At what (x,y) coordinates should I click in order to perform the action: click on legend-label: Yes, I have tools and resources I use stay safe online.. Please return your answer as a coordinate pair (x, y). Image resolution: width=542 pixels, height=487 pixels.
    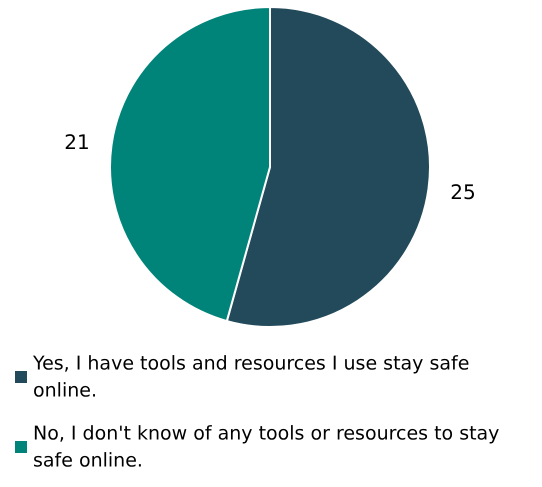
    Looking at the image, I should click on (254, 377).